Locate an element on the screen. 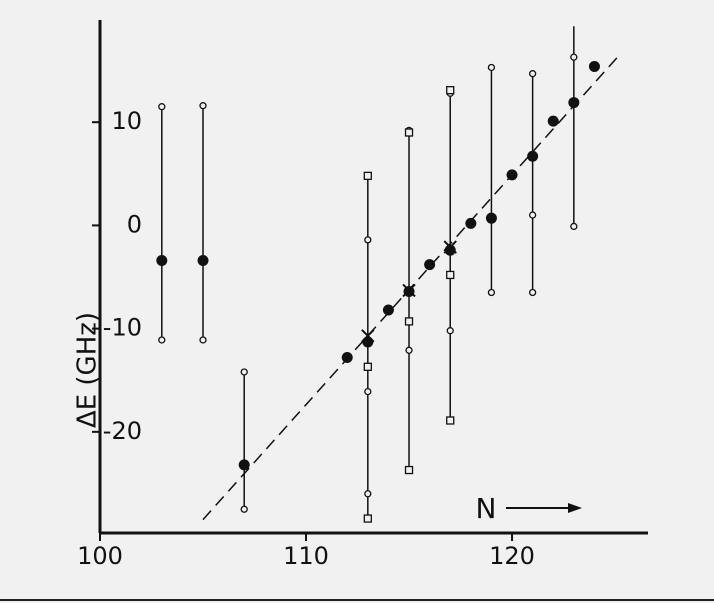 The height and width of the screenshot is (603, 714). y-tick-label: 0 is located at coordinates (134, 224).